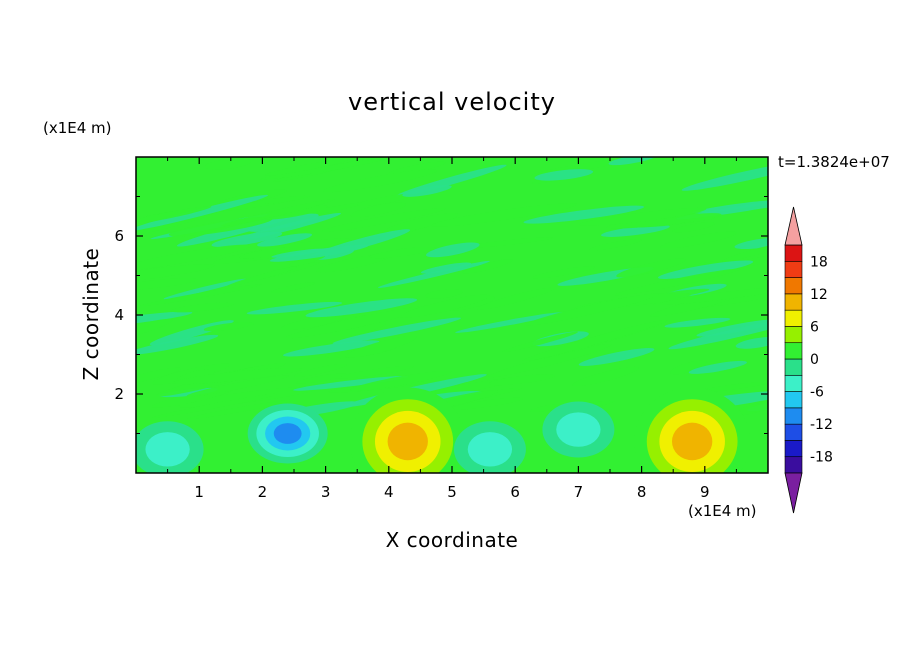  I want to click on y-scale-label: (x1E4 m), so click(77, 128).